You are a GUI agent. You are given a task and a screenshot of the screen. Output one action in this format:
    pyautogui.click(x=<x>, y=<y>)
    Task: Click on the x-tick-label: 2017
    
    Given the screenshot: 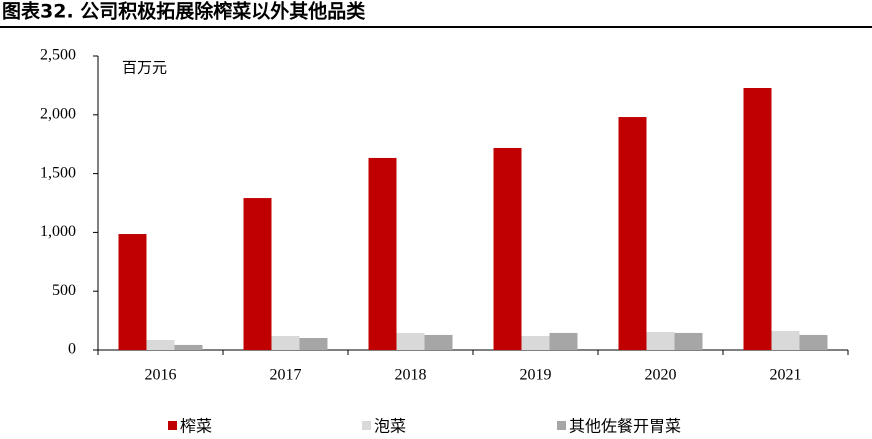 What is the action you would take?
    pyautogui.click(x=286, y=375)
    